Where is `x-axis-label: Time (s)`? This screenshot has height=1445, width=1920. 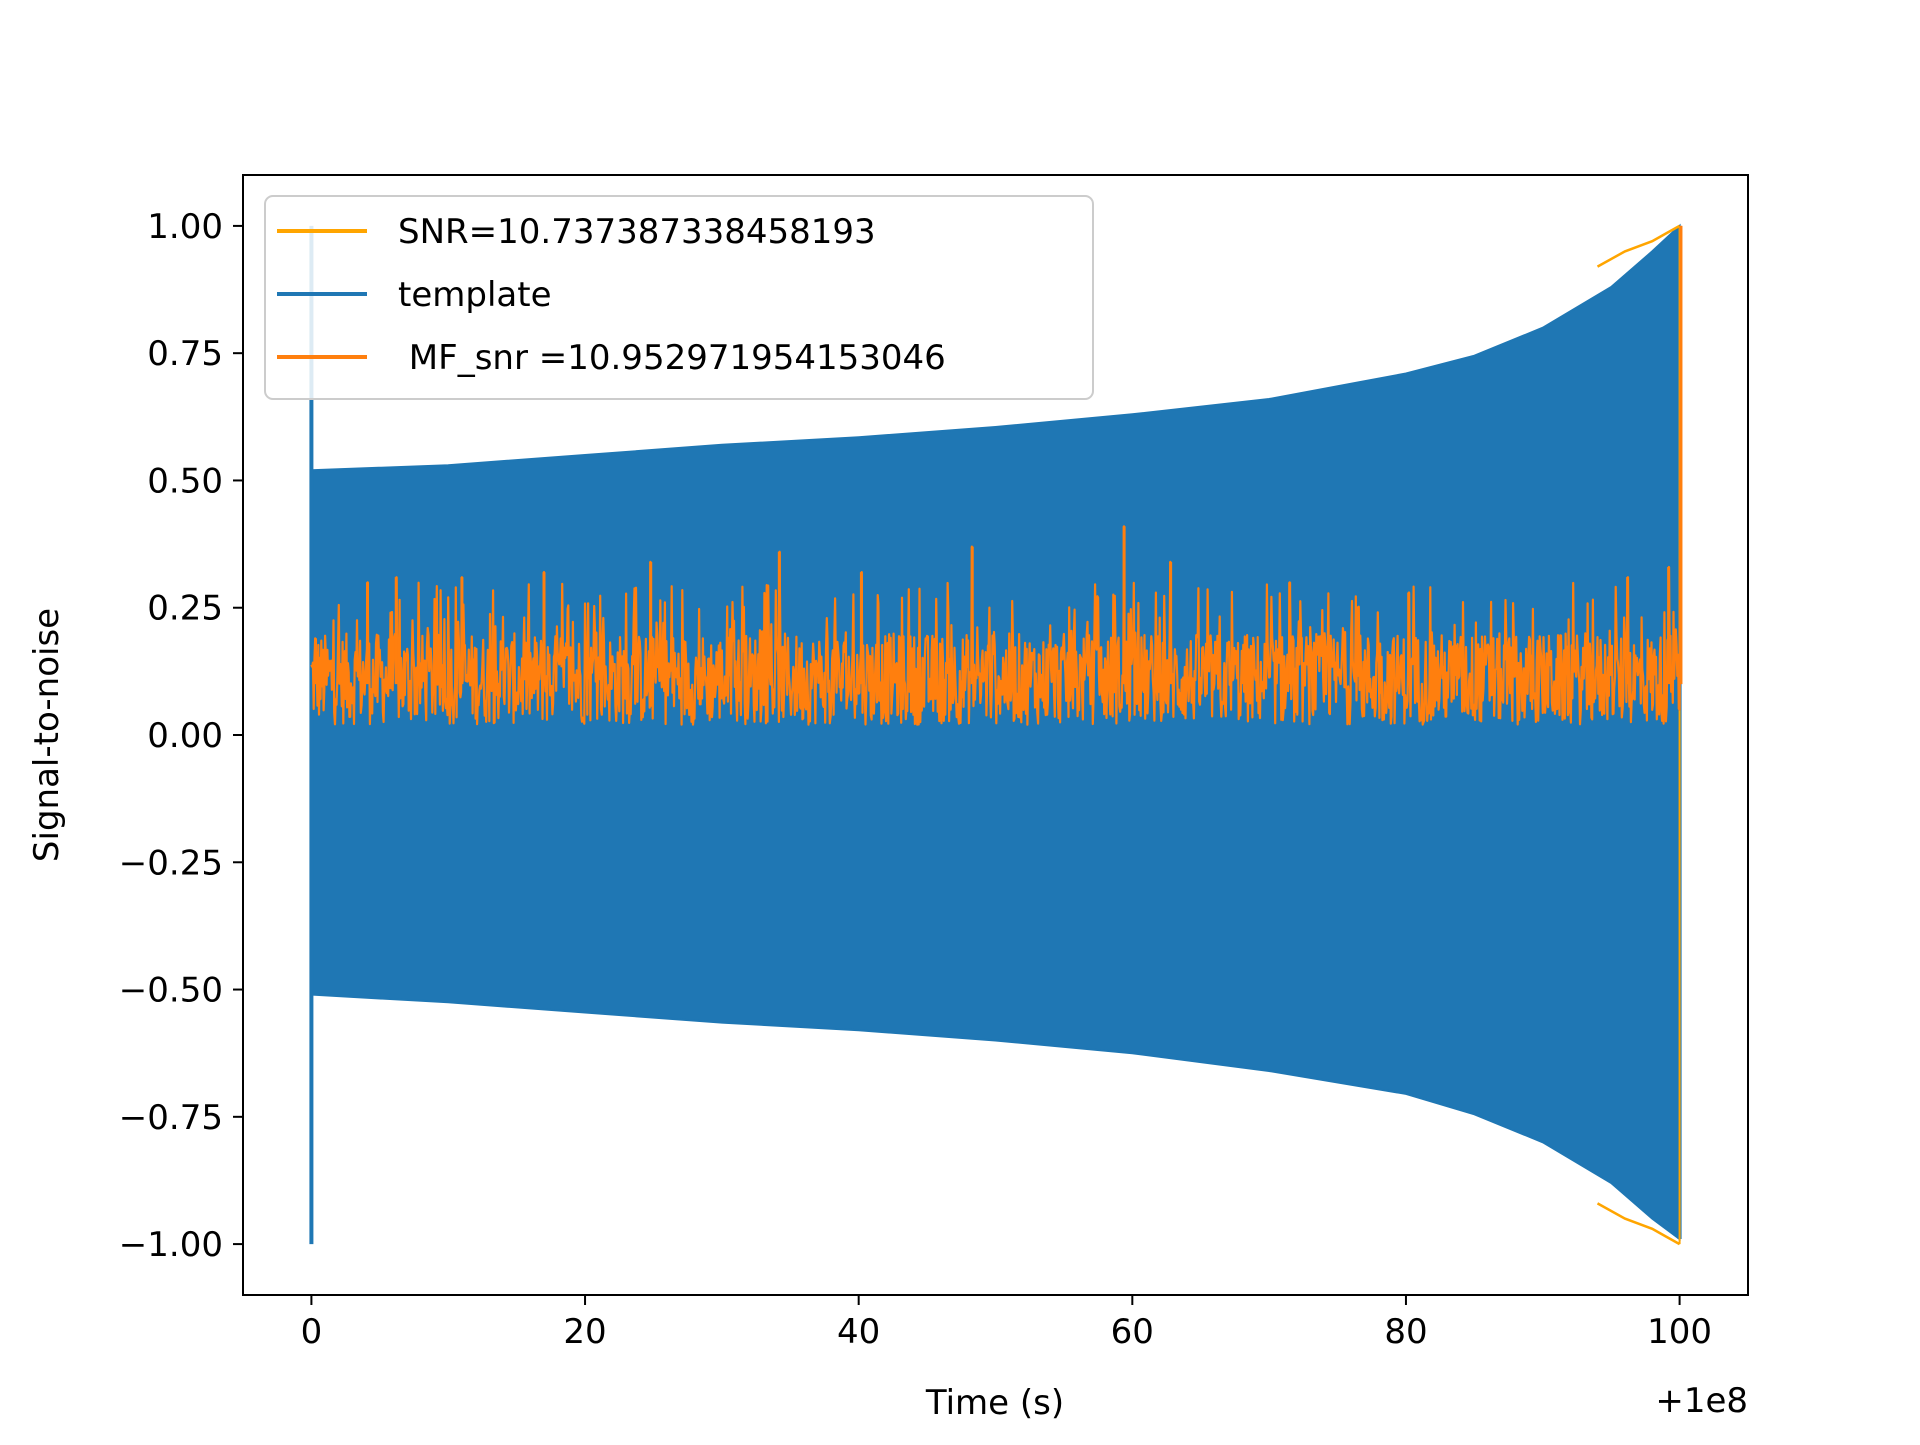
x-axis-label: Time (s) is located at coordinates (994, 1403).